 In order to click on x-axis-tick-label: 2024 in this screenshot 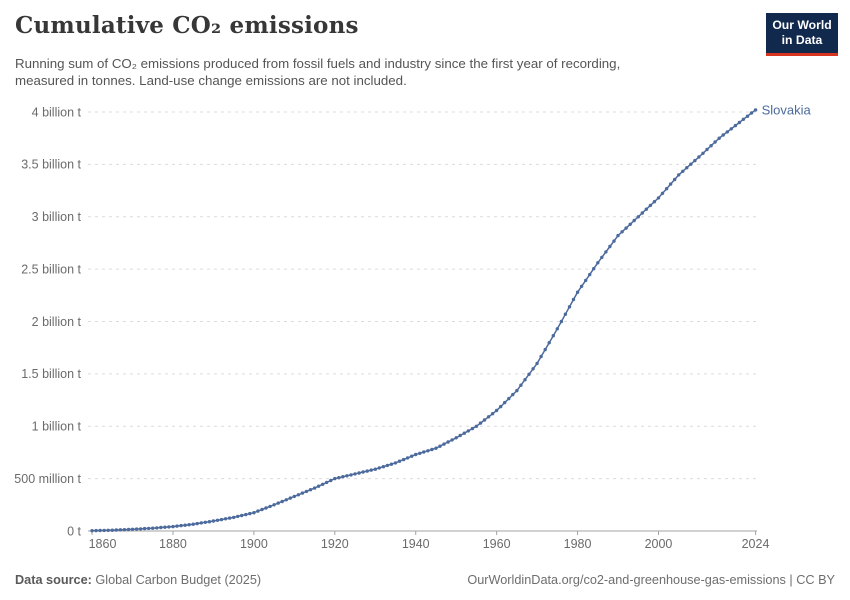, I will do `click(756, 544)`.